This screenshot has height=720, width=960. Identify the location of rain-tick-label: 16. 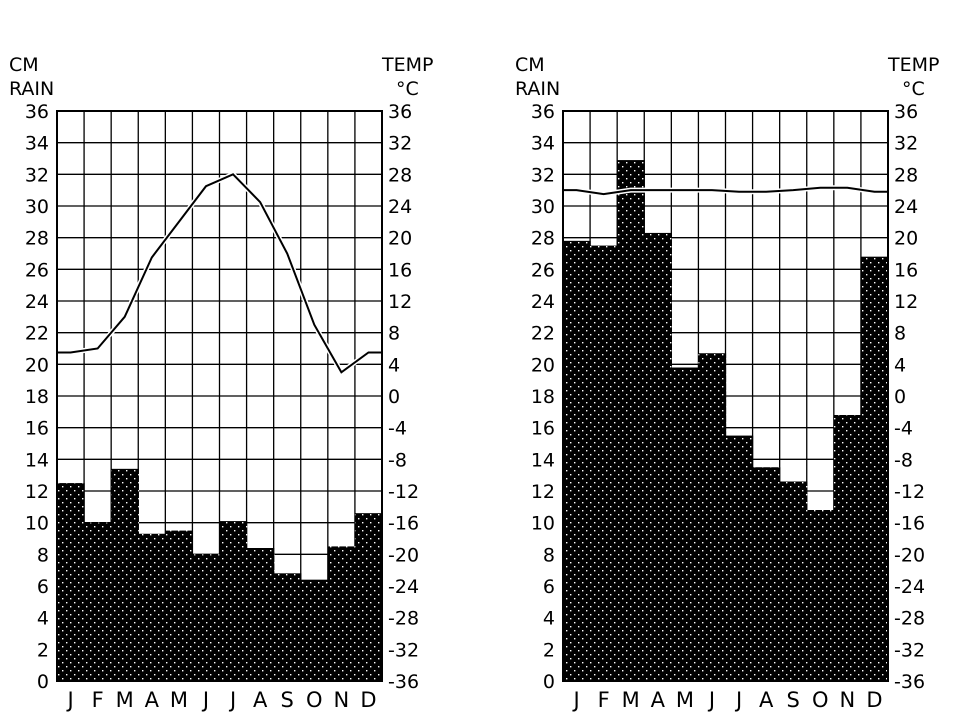
(543, 429).